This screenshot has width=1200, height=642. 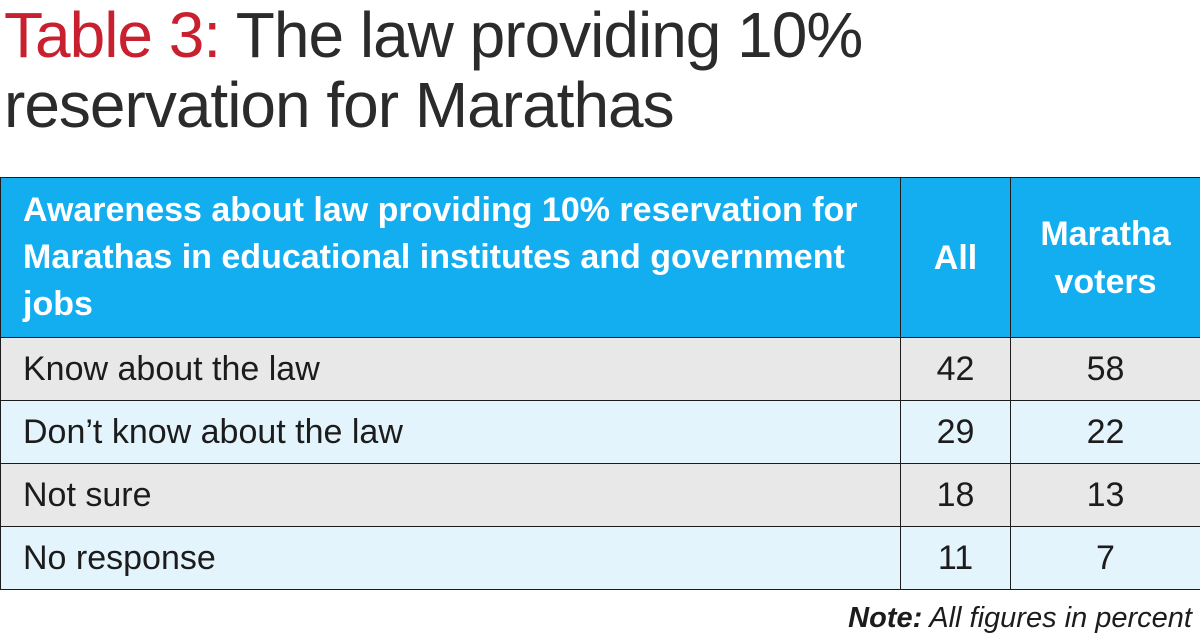 I want to click on table-row: No response 11 7, so click(x=600, y=558).